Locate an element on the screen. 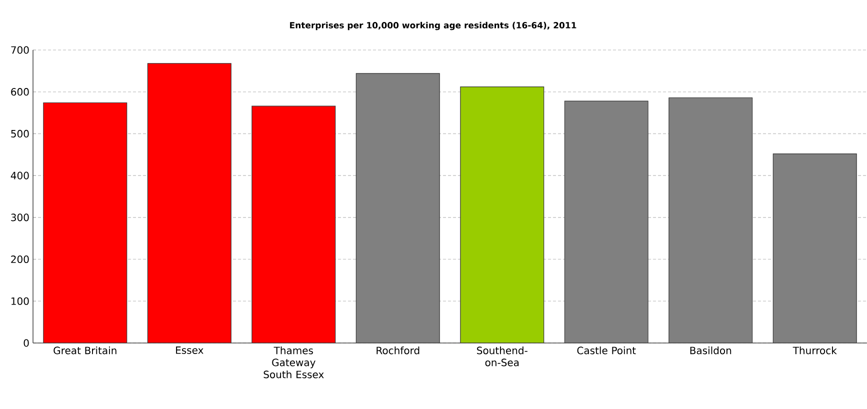 The image size is (867, 409). x-tick-label: Thames Gateway South Essex is located at coordinates (294, 362).